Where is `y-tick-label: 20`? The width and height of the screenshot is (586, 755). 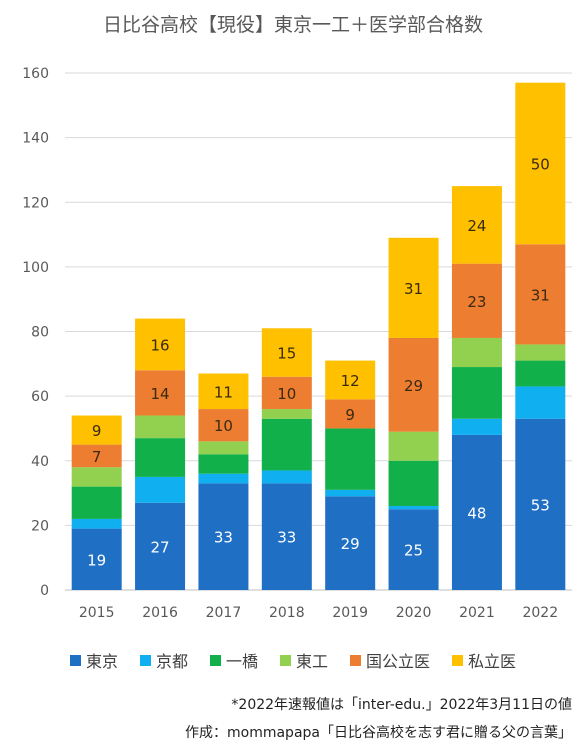 y-tick-label: 20 is located at coordinates (40, 526).